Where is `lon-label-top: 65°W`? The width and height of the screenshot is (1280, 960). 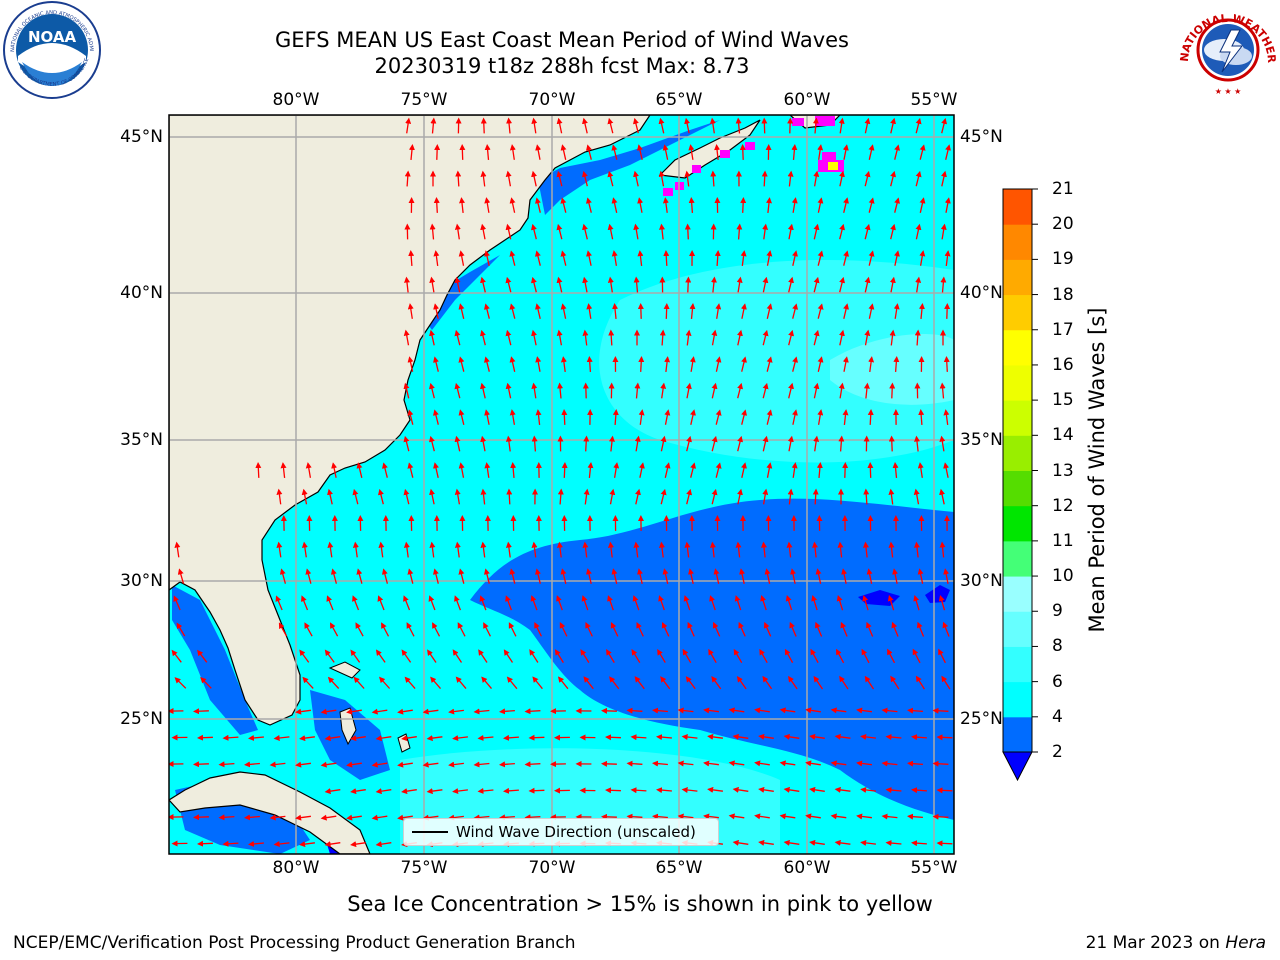
lon-label-top: 65°W is located at coordinates (679, 100).